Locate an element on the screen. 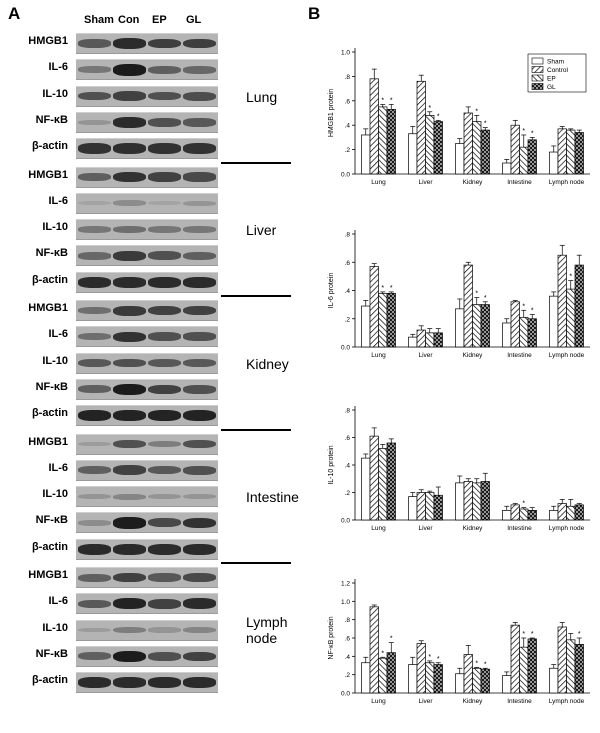 Image resolution: width=600 pixels, height=733 pixels. x-category-label: Intestine is located at coordinates (519, 355).